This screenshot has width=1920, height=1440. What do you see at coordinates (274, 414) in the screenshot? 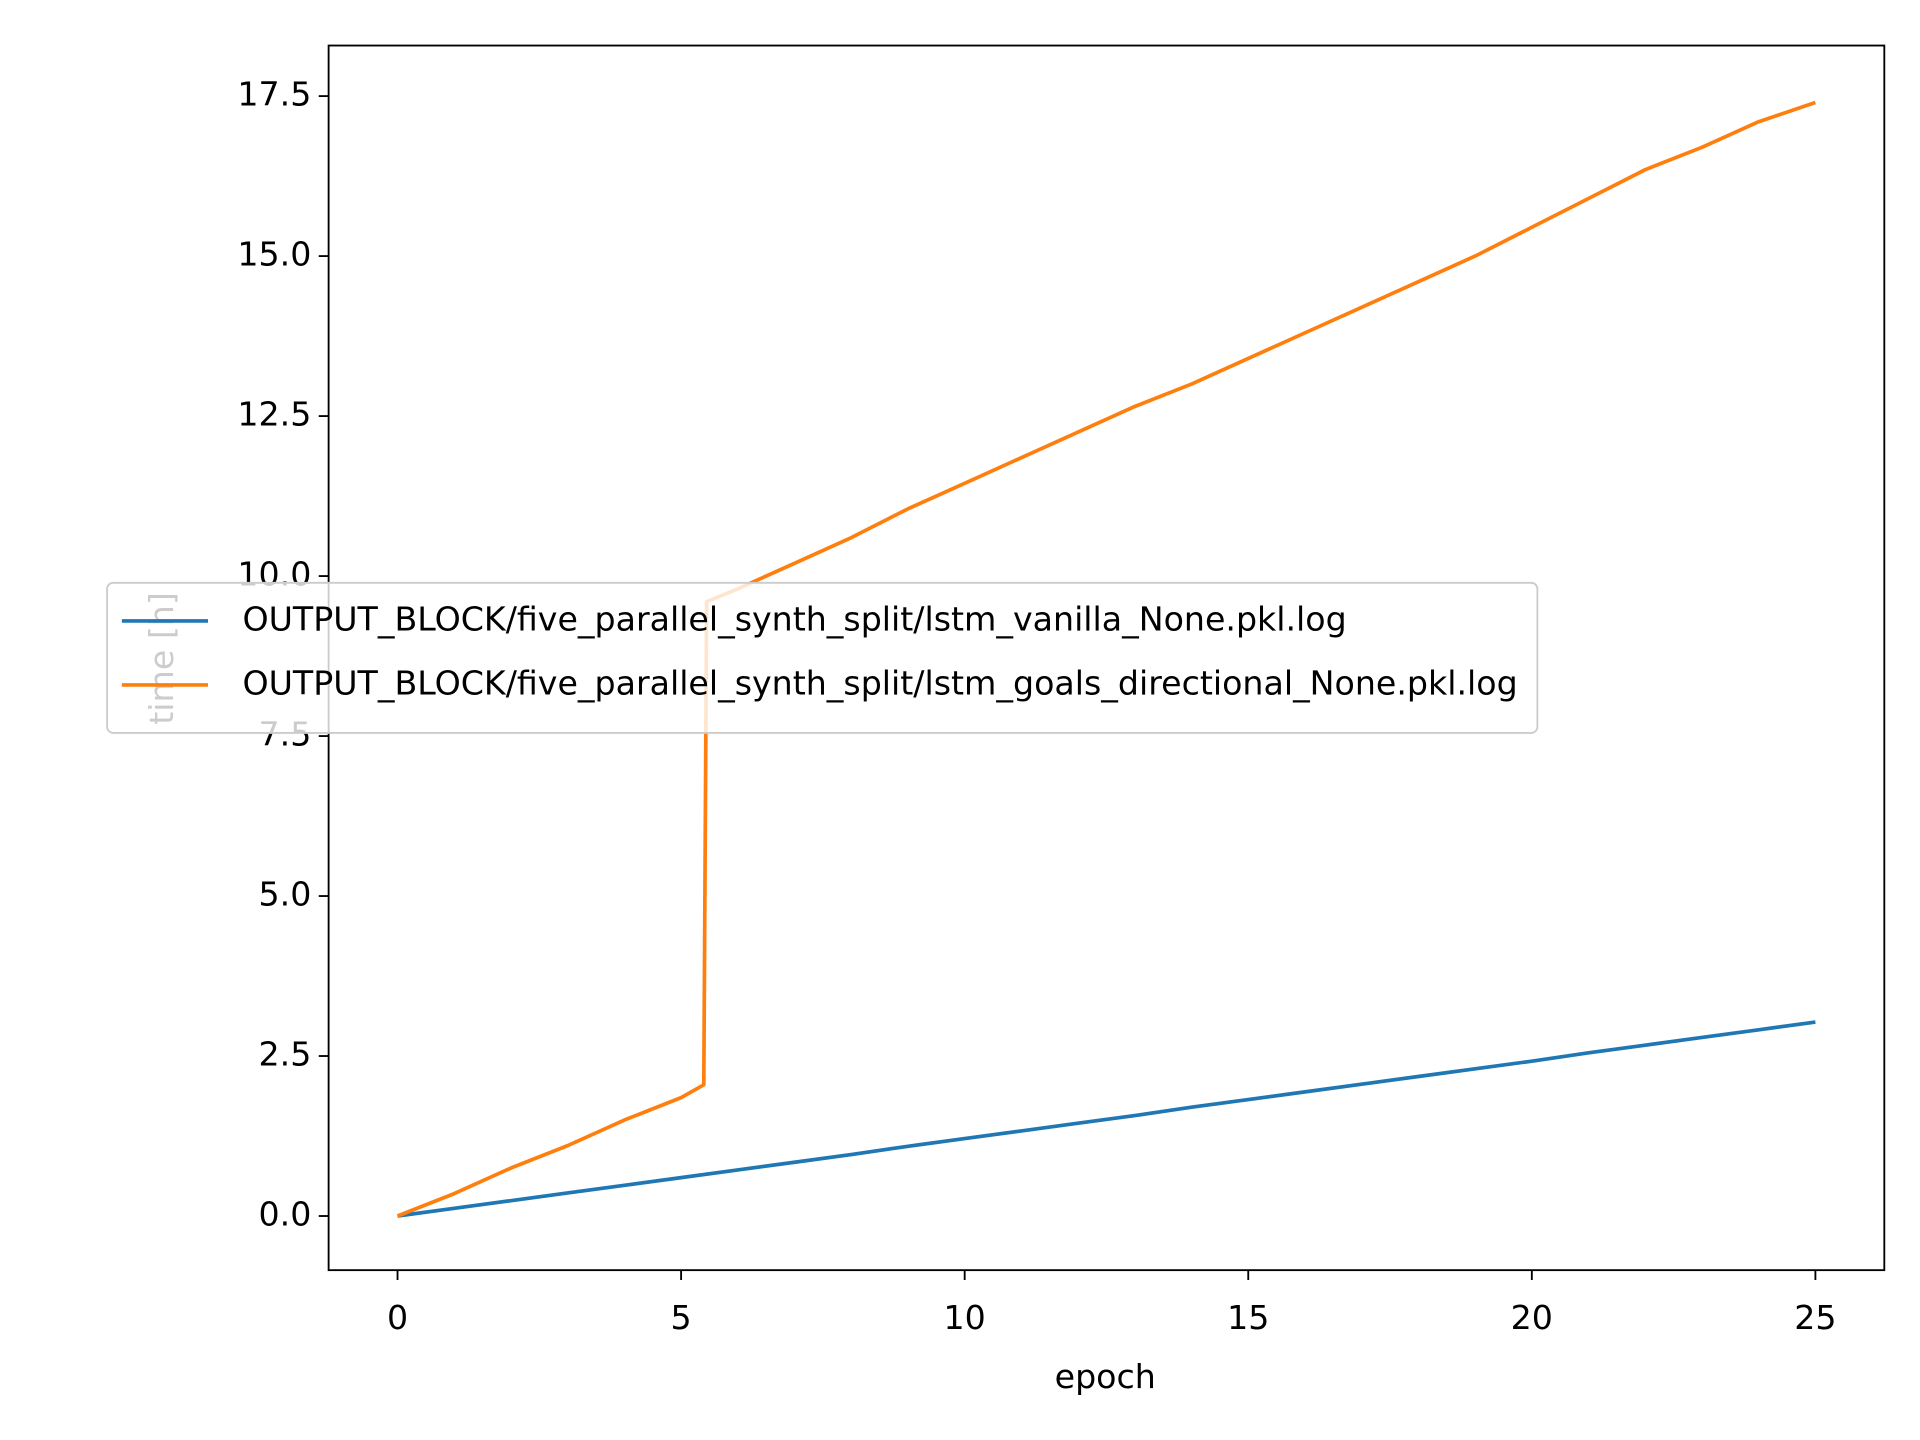
I see `y-tick-label: 12.5` at bounding box center [274, 414].